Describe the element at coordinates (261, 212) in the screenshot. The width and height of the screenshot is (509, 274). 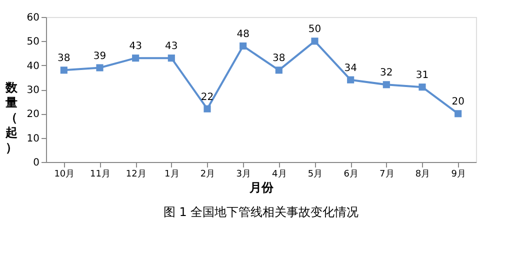
I see `caption: 图 1 全国地下管线相关事故变化情况` at that location.